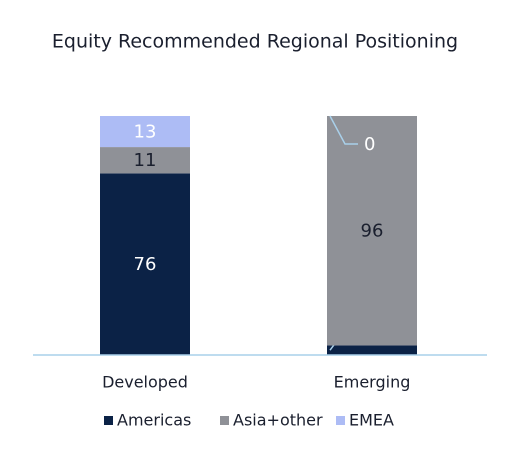 Image resolution: width=527 pixels, height=469 pixels. What do you see at coordinates (255, 42) in the screenshot?
I see `chart-title: Equity Recommended Regional Positioning` at bounding box center [255, 42].